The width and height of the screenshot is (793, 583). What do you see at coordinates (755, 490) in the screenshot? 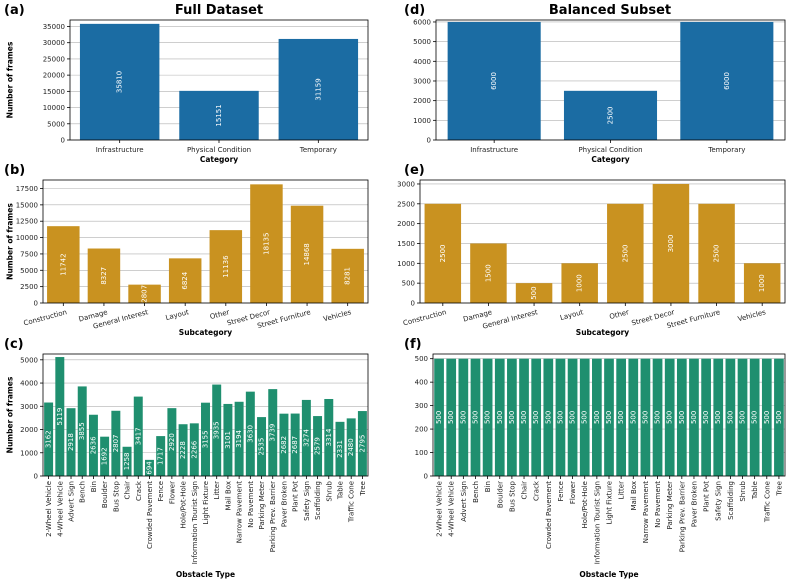
I see `x-tick-label: Table` at bounding box center [755, 490].